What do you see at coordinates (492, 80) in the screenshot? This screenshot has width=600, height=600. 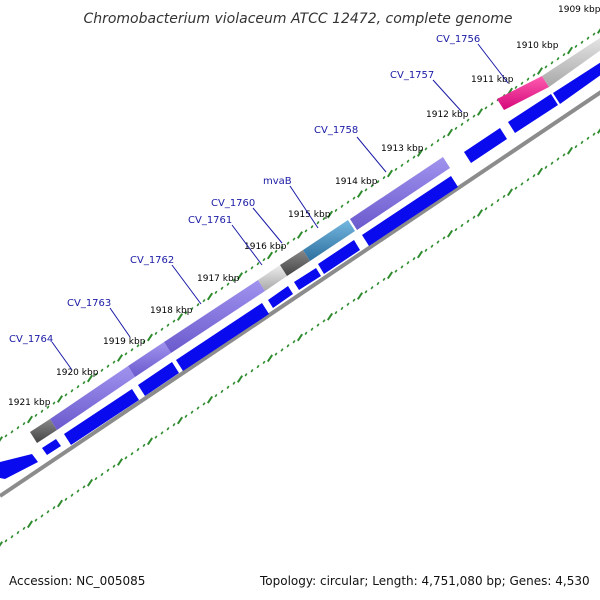 I see `kbp-label: 1911 kbp` at bounding box center [492, 80].